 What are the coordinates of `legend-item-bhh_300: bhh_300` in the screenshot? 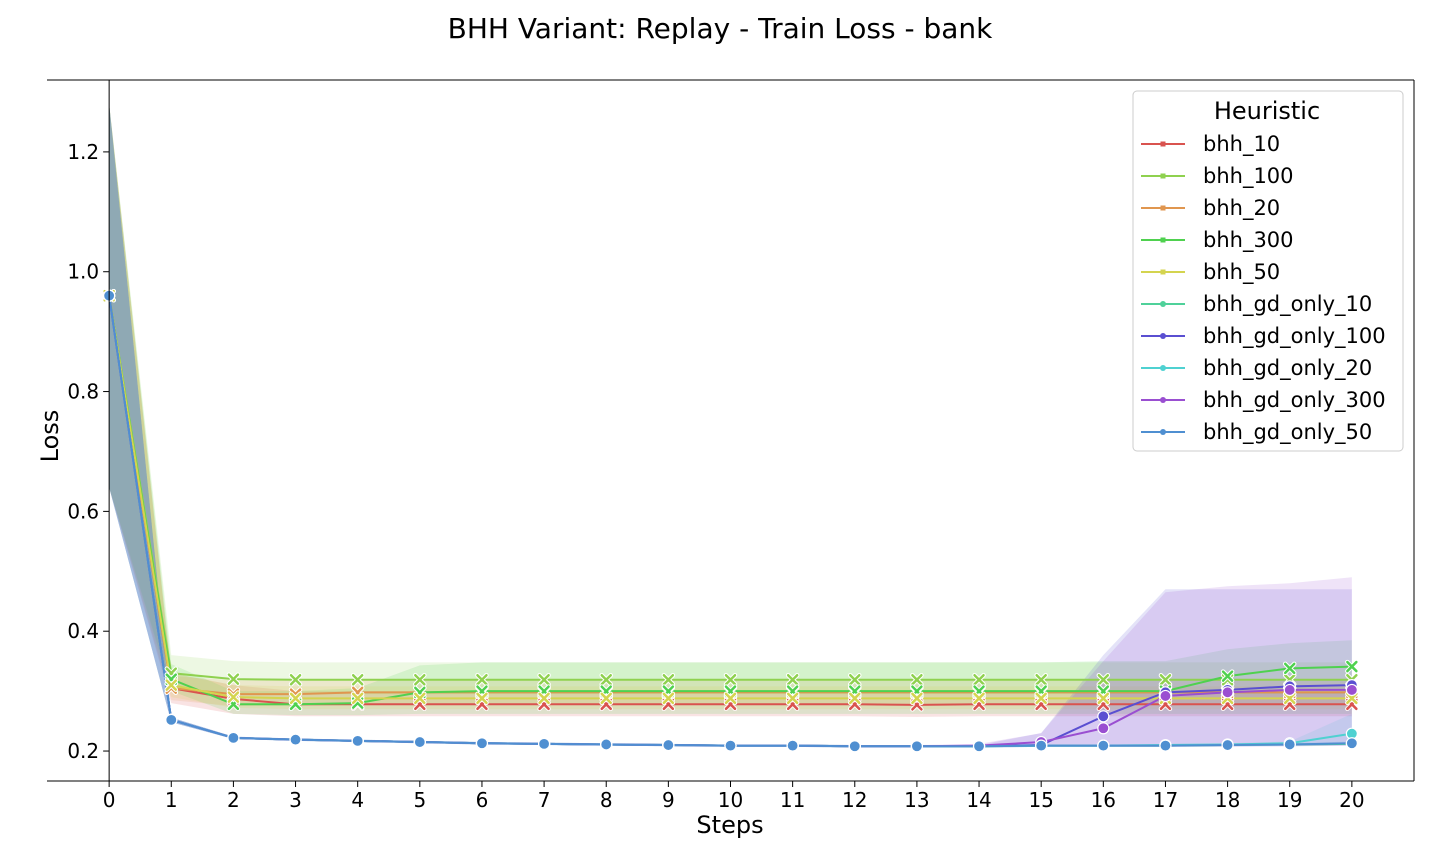 It's located at (1217, 240).